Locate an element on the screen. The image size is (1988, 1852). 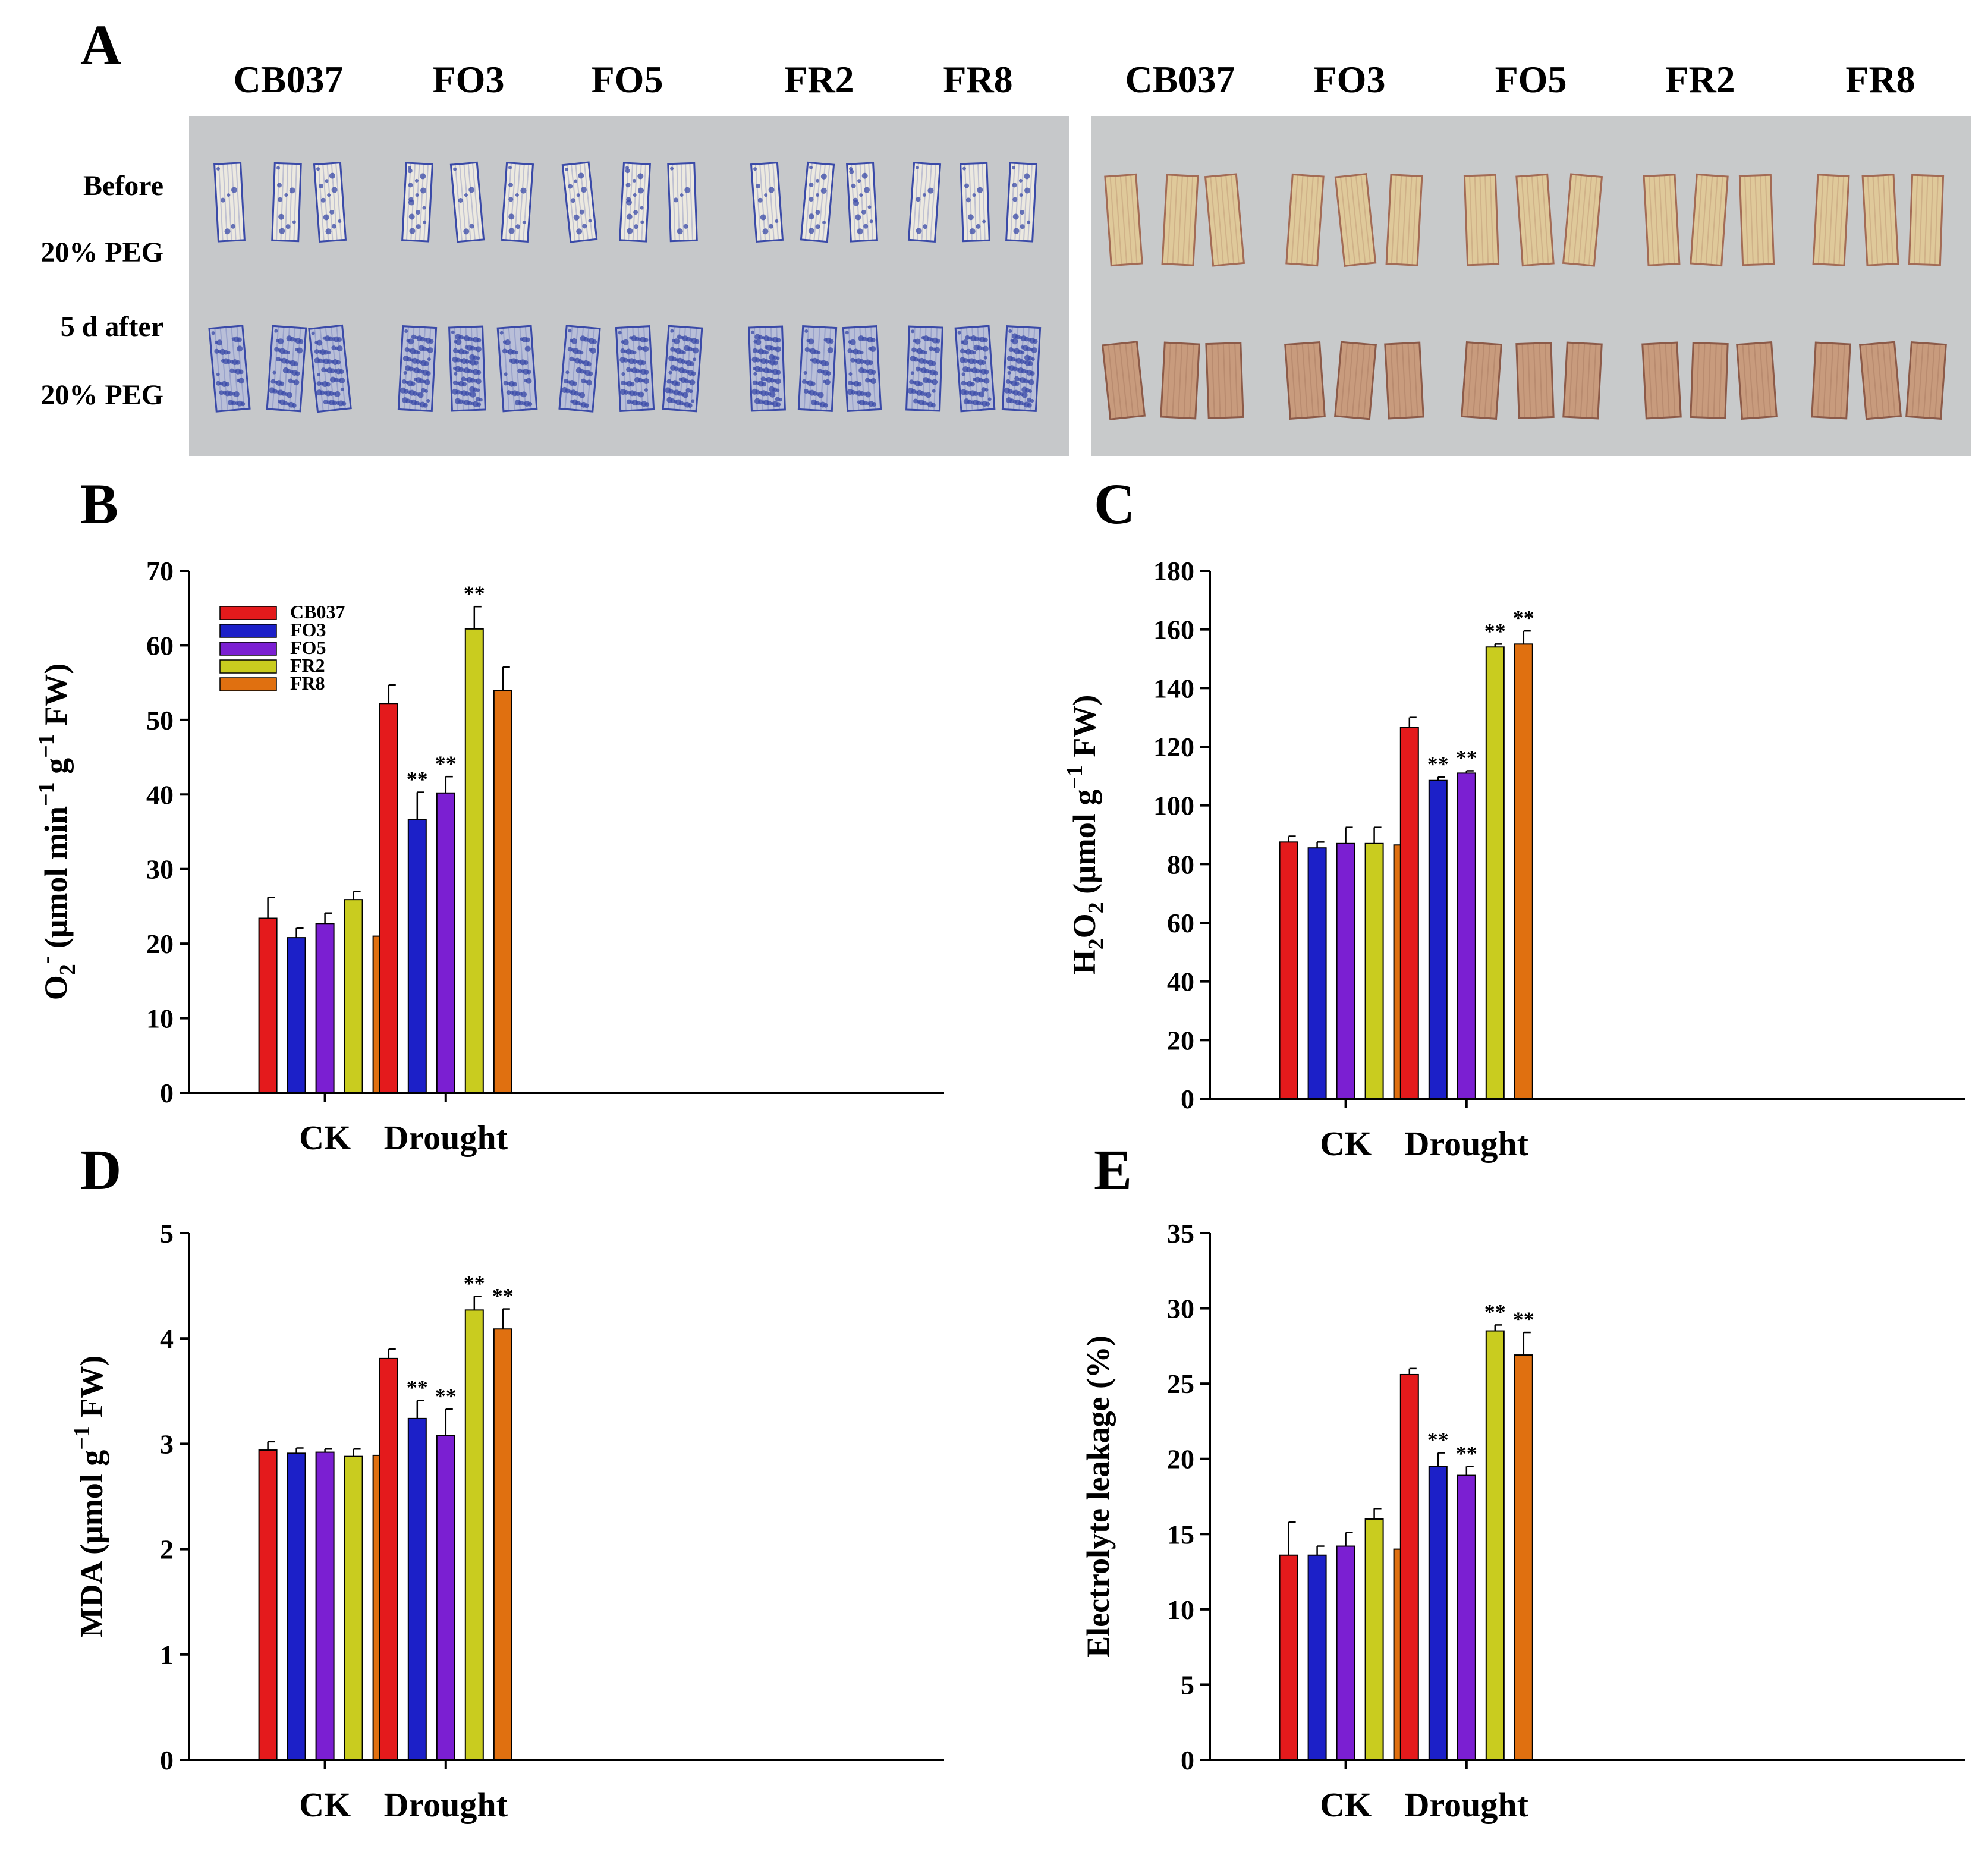
nbt-label-fo5: FO5 is located at coordinates (627, 79).